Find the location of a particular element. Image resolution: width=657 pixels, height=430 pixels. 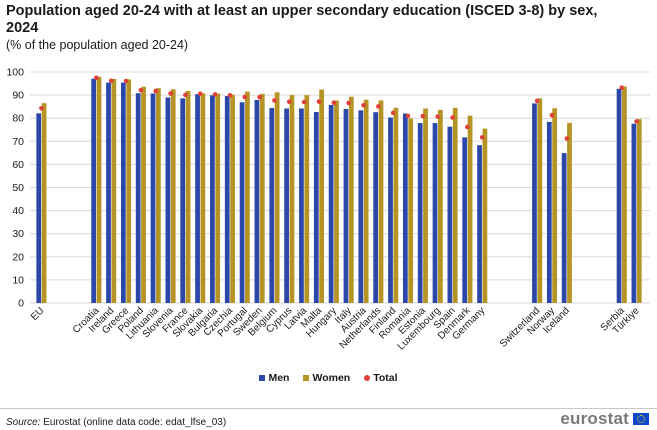

legend-swatch-men is located at coordinates (262, 378).